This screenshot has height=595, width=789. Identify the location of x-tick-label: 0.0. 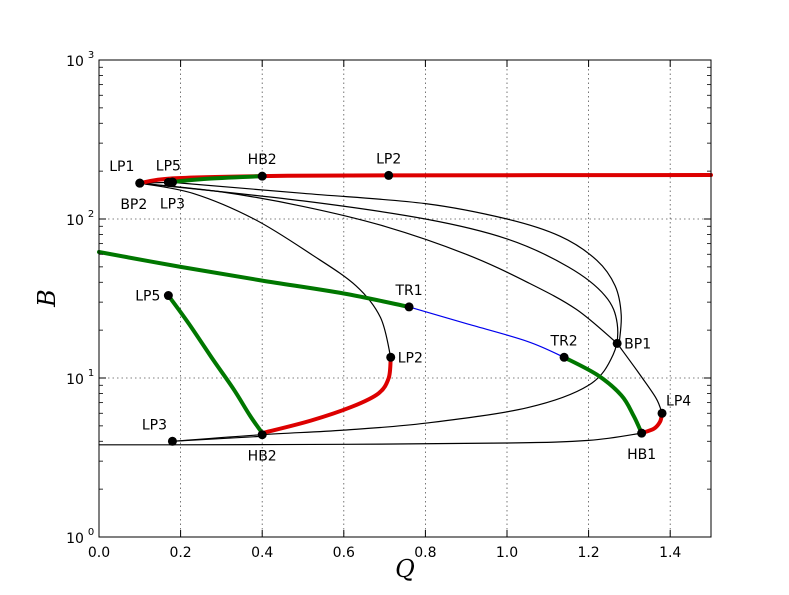
(99, 553).